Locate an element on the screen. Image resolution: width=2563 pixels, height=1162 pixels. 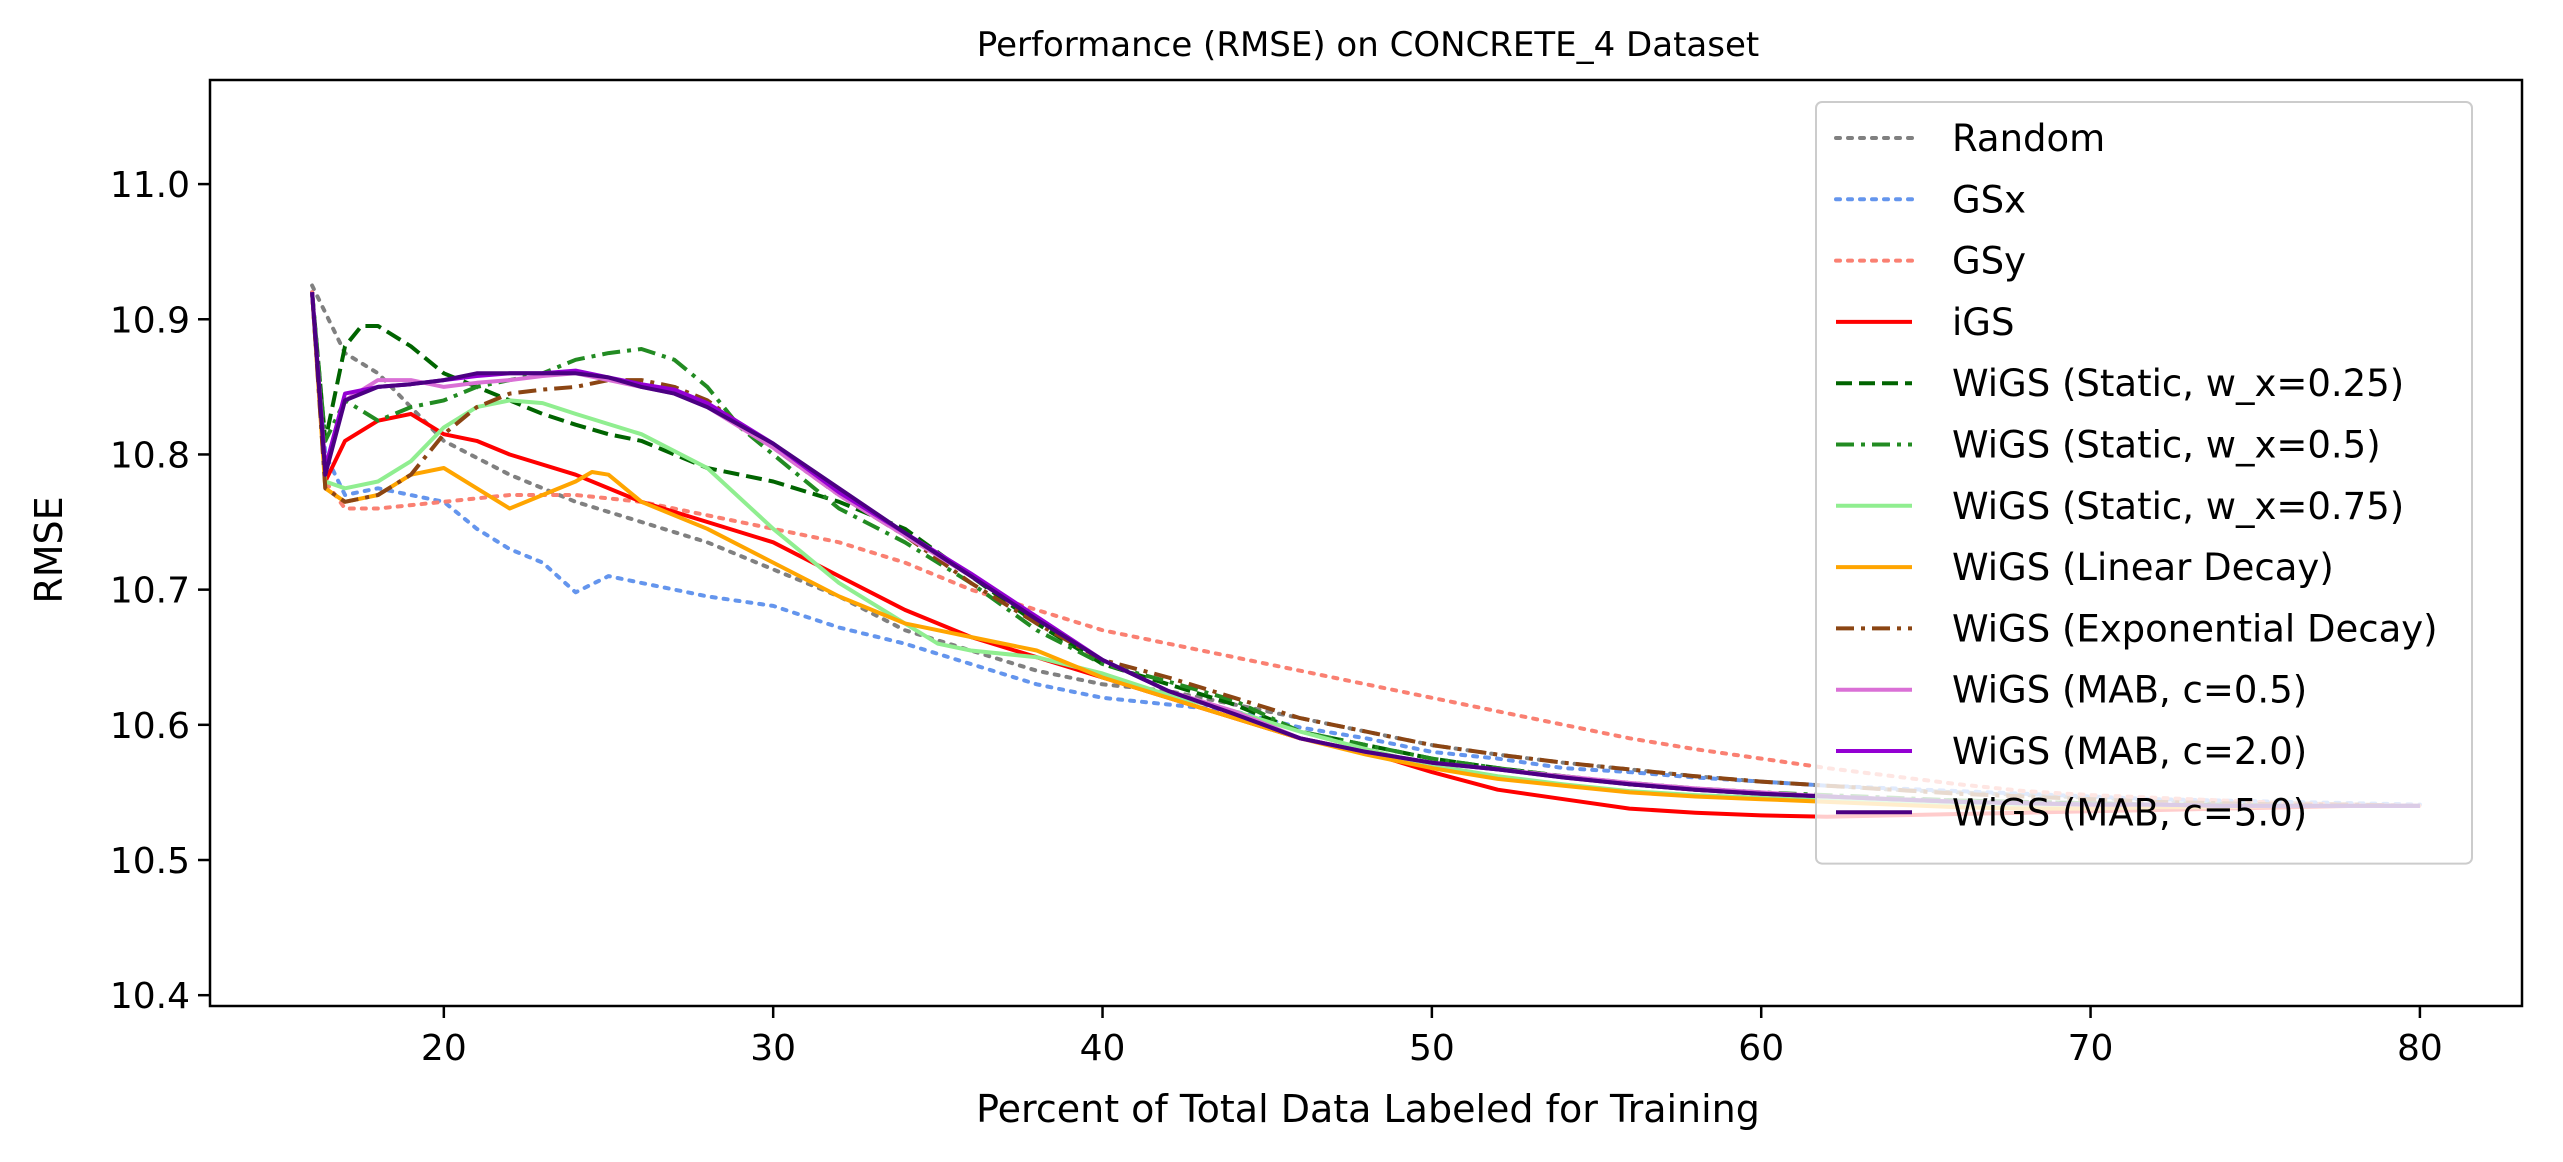
legend-label-wigs-linear-decay: WiGS (Linear Decay) is located at coordinates (2143, 567).